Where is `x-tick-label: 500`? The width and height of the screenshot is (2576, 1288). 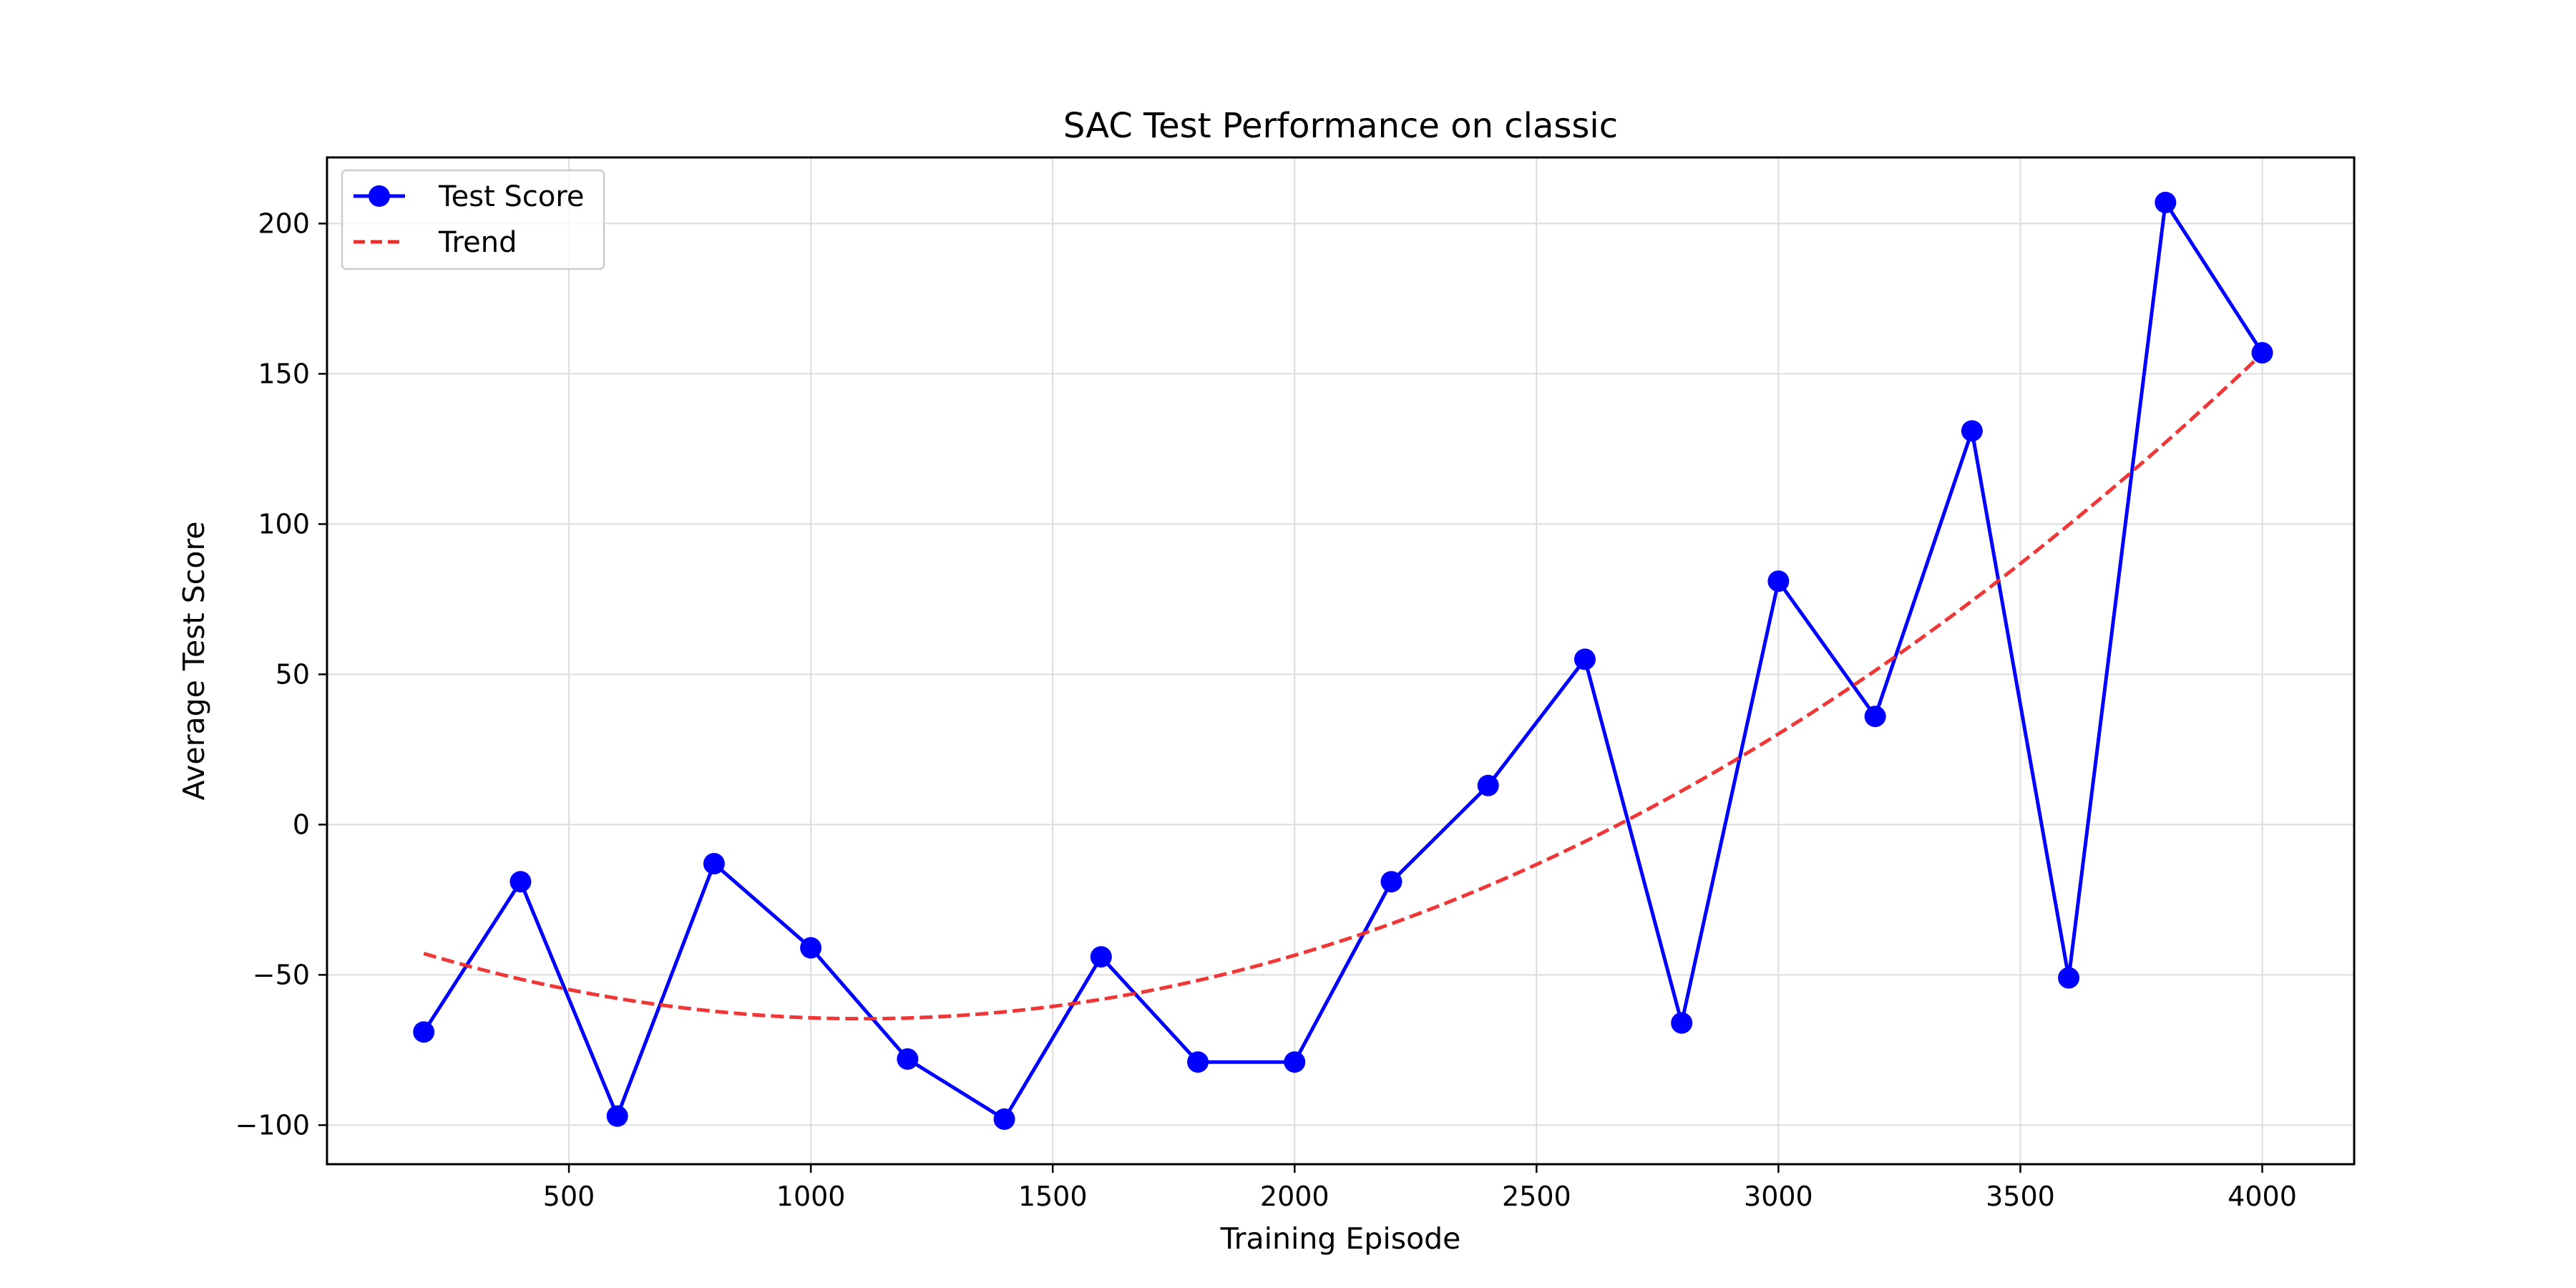
x-tick-label: 500 is located at coordinates (569, 1196).